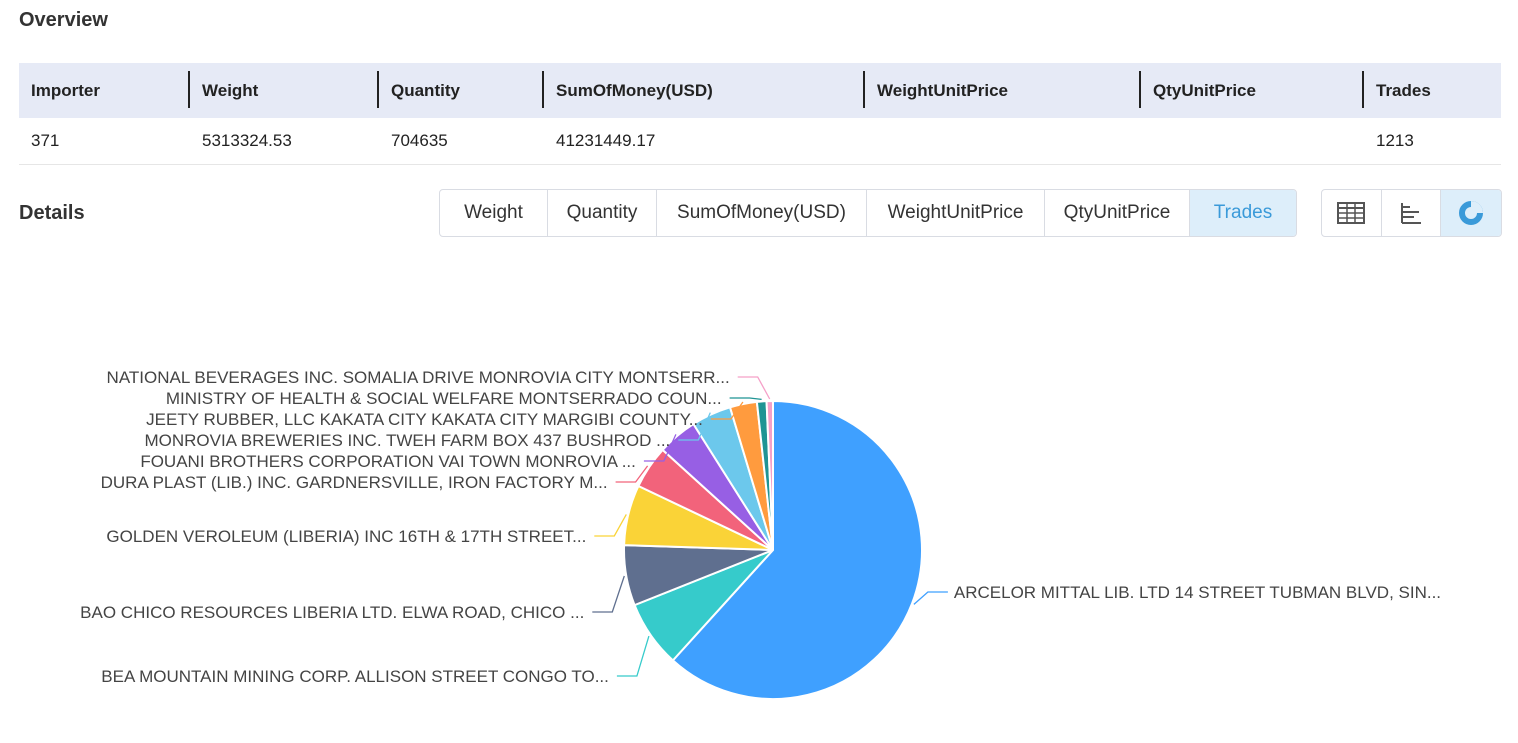 Image resolution: width=1518 pixels, height=743 pixels. I want to click on table-row: 371 5313324.53 704635 41231449.17 1213, so click(760, 141).